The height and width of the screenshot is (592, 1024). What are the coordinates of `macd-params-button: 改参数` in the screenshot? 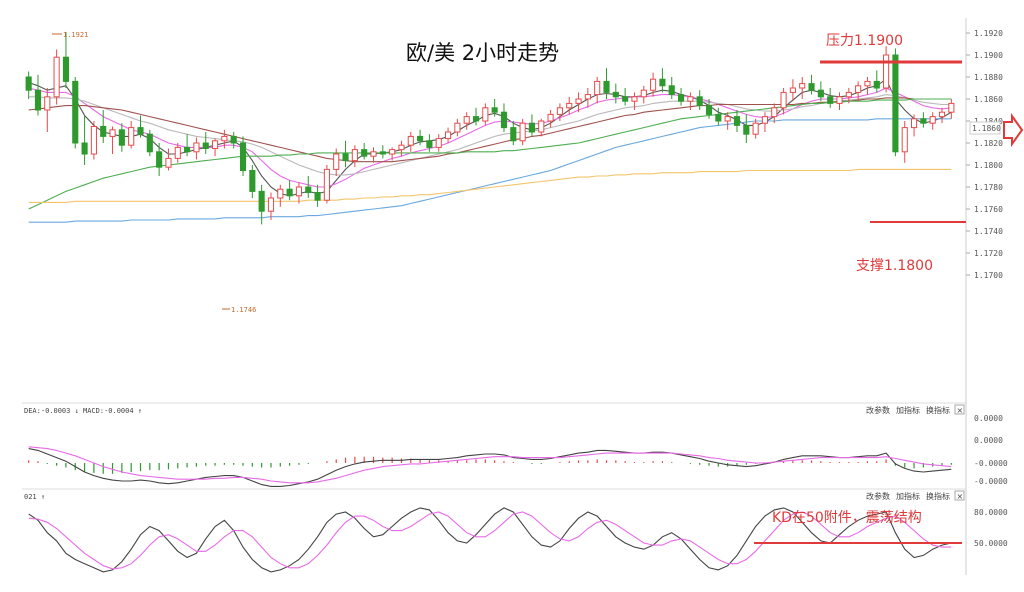 It's located at (878, 410).